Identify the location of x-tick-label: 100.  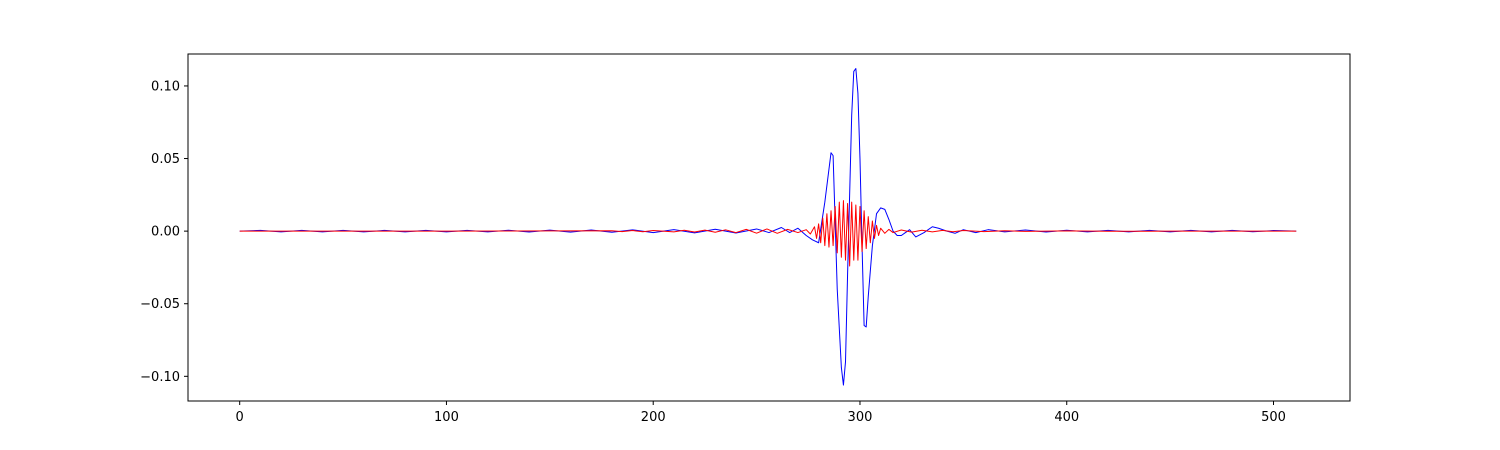
(446, 417).